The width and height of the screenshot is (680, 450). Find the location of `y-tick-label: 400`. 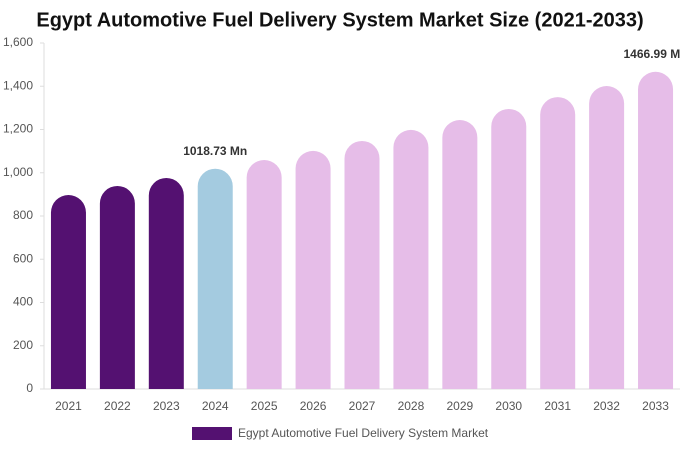

y-tick-label: 400 is located at coordinates (23, 302).